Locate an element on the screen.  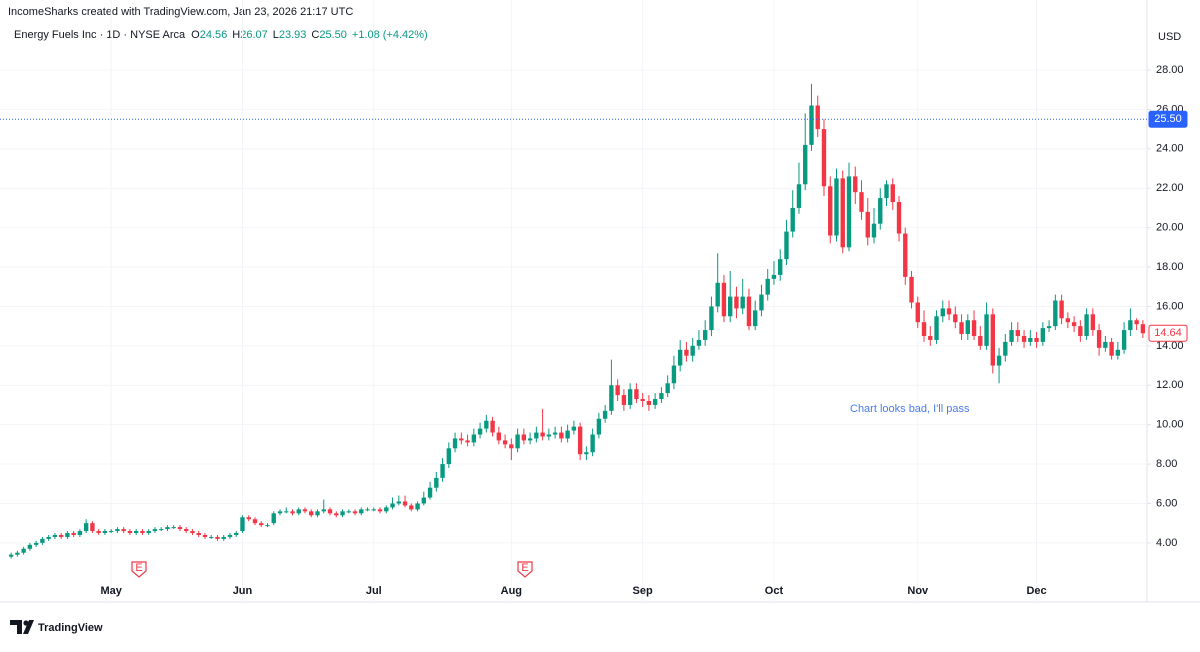
y-tick-label: 28.00 is located at coordinates (1170, 70).